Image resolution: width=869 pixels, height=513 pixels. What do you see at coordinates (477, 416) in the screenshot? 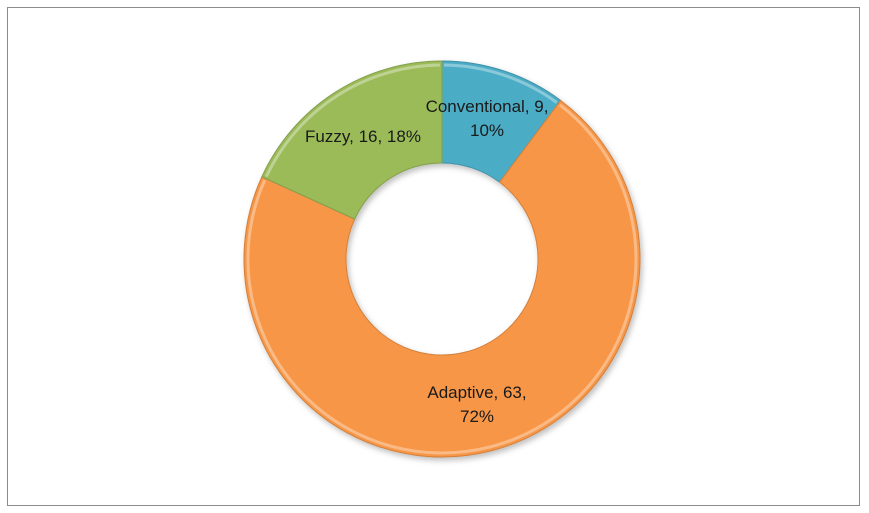
I see `data-label-line: 72%` at bounding box center [477, 416].